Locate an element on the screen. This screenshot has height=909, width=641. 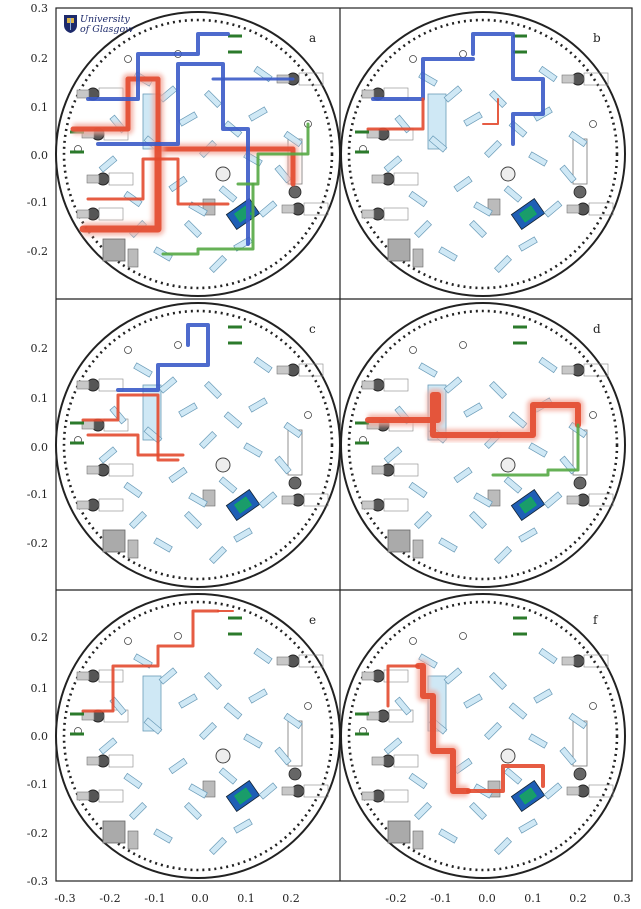
panel-letter: a is located at coordinates (312, 38).